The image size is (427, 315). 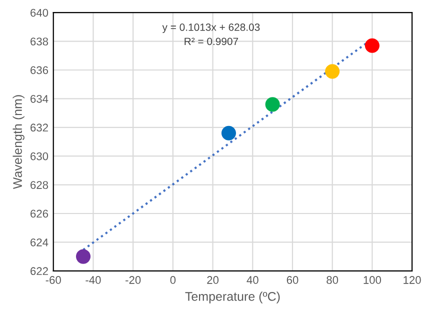 I want to click on y-axis-title: Wavelength (nm), so click(x=18, y=142).